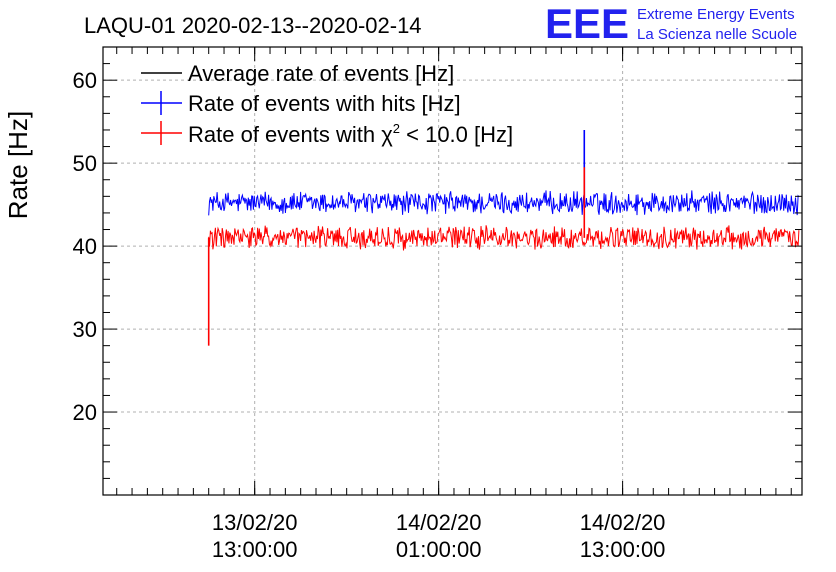 The image size is (836, 572). I want to click on legend-hits-label: Rate of events with hits [Hz], so click(324, 103).